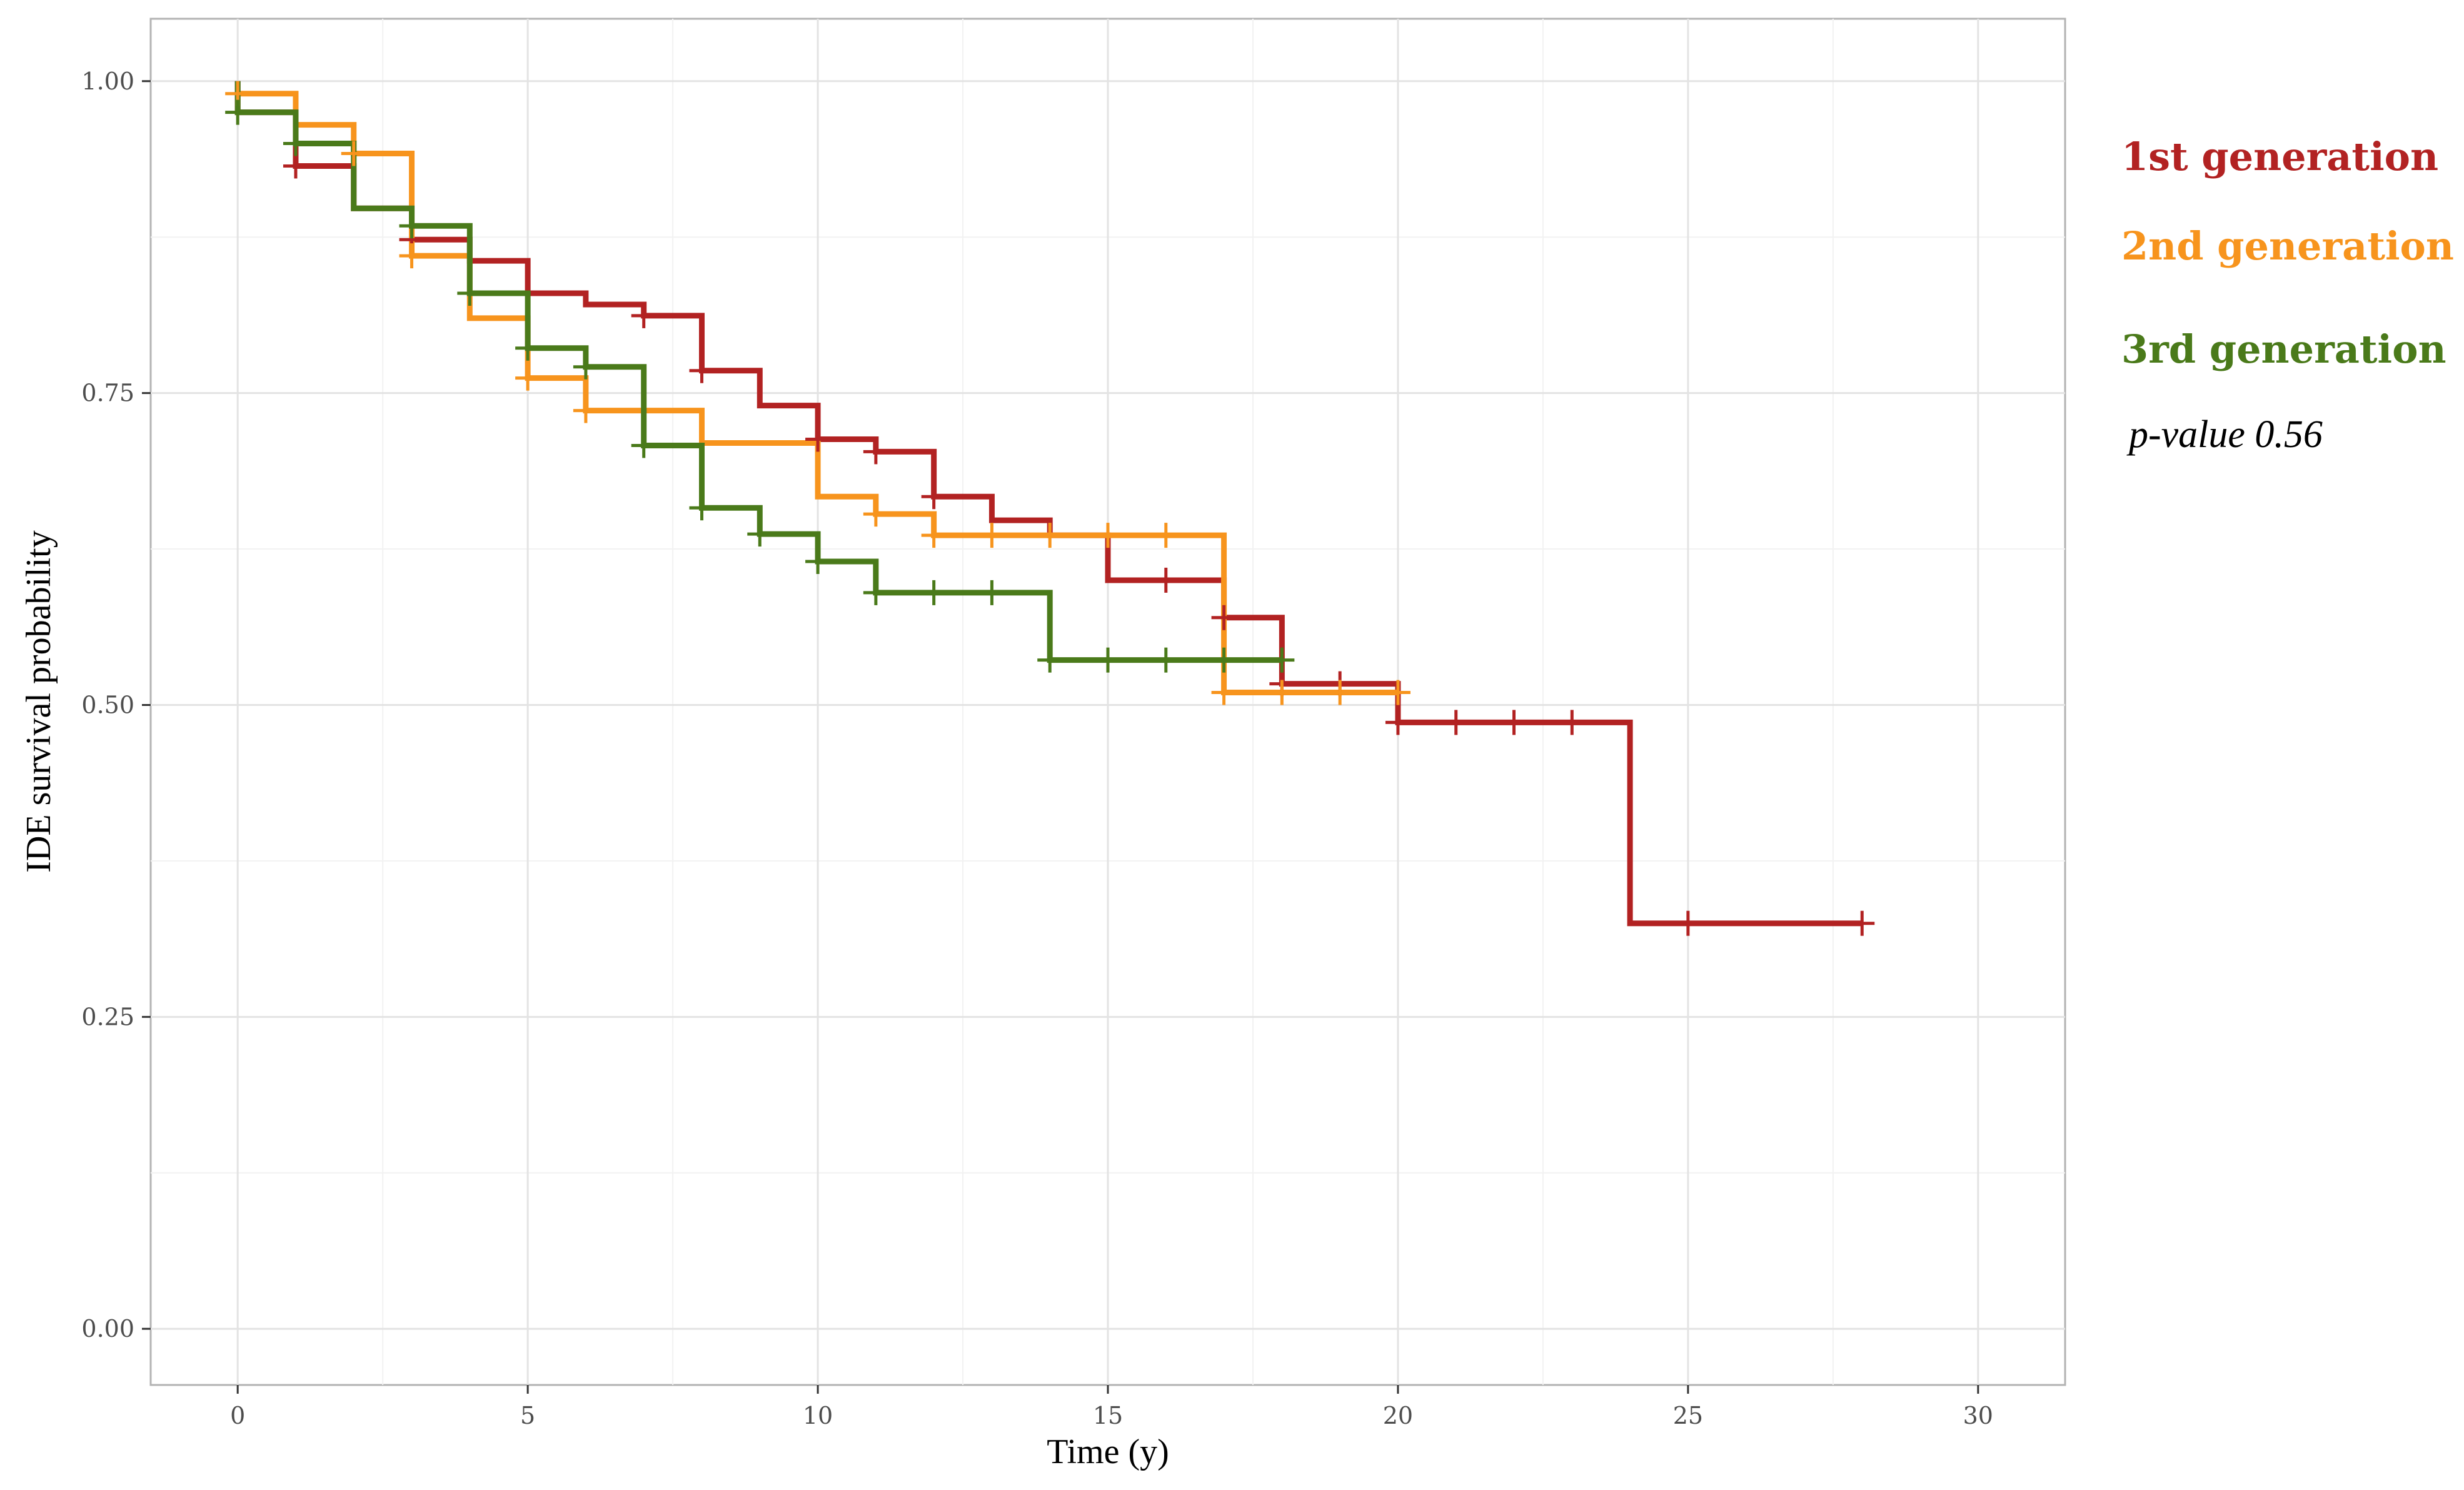  Describe the element at coordinates (1688, 1415) in the screenshot. I see `x-tick-label: 25` at that location.